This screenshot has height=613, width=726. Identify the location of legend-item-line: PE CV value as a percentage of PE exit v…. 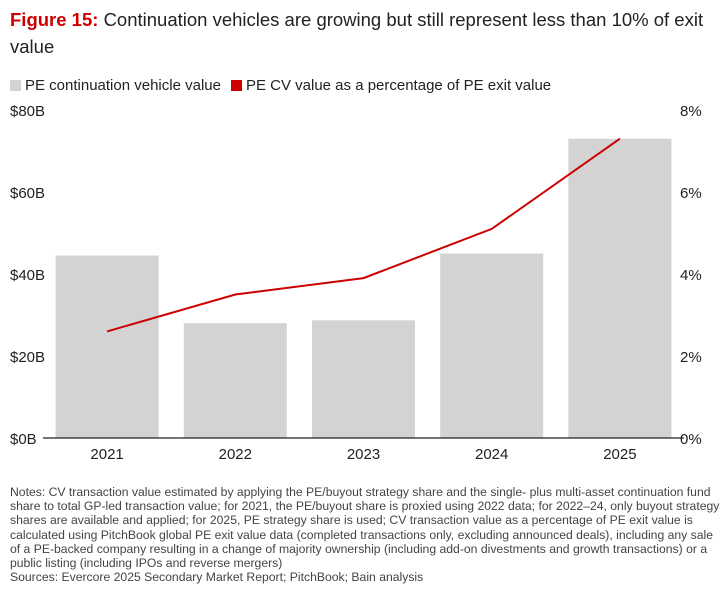
(391, 85).